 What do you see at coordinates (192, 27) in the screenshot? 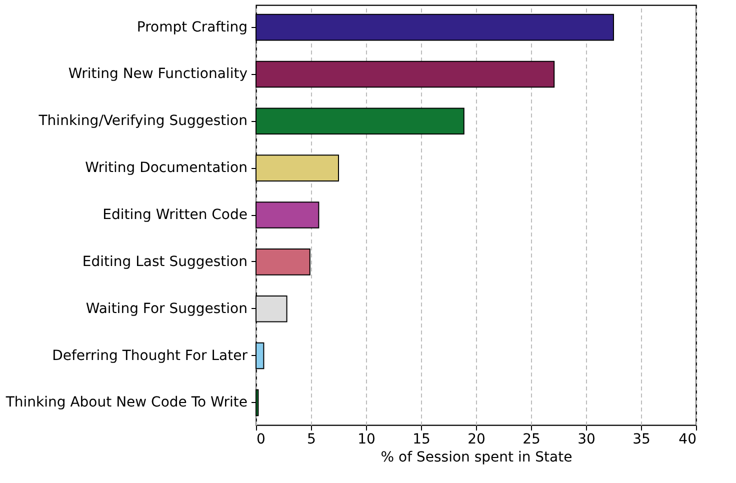
I see `y-tick-label: Prompt Crafting` at bounding box center [192, 27].